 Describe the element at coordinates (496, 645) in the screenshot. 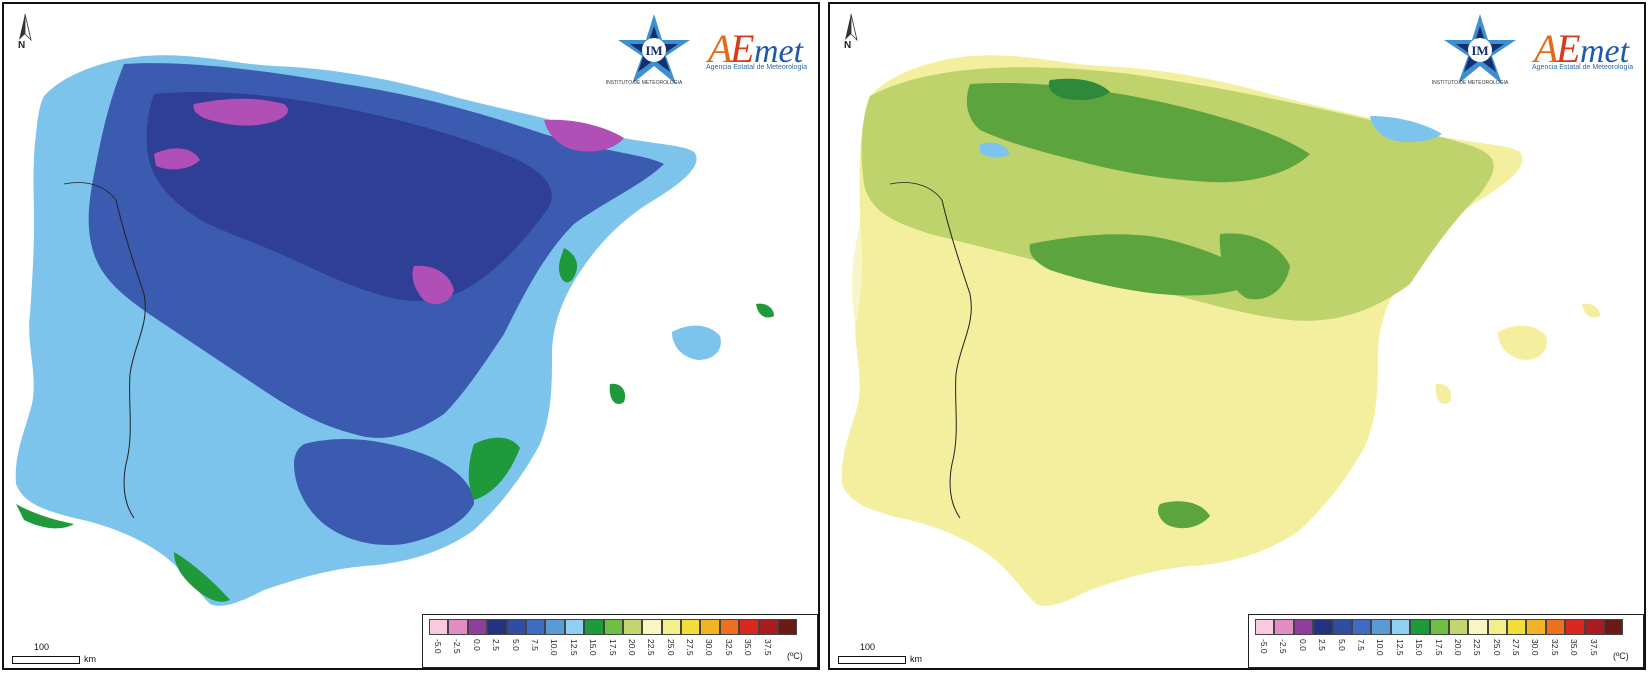

I see `legend-tick-label: 2.5` at that location.